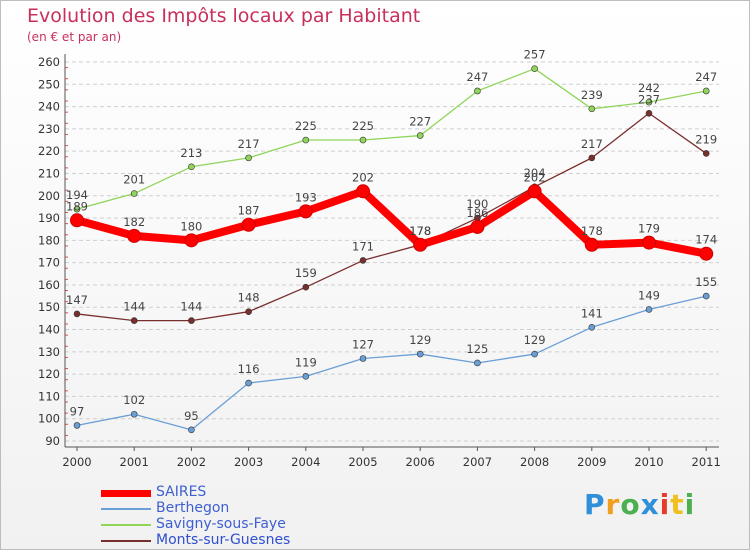 This screenshot has width=750, height=551. What do you see at coordinates (134, 180) in the screenshot?
I see `data-label: 201` at bounding box center [134, 180].